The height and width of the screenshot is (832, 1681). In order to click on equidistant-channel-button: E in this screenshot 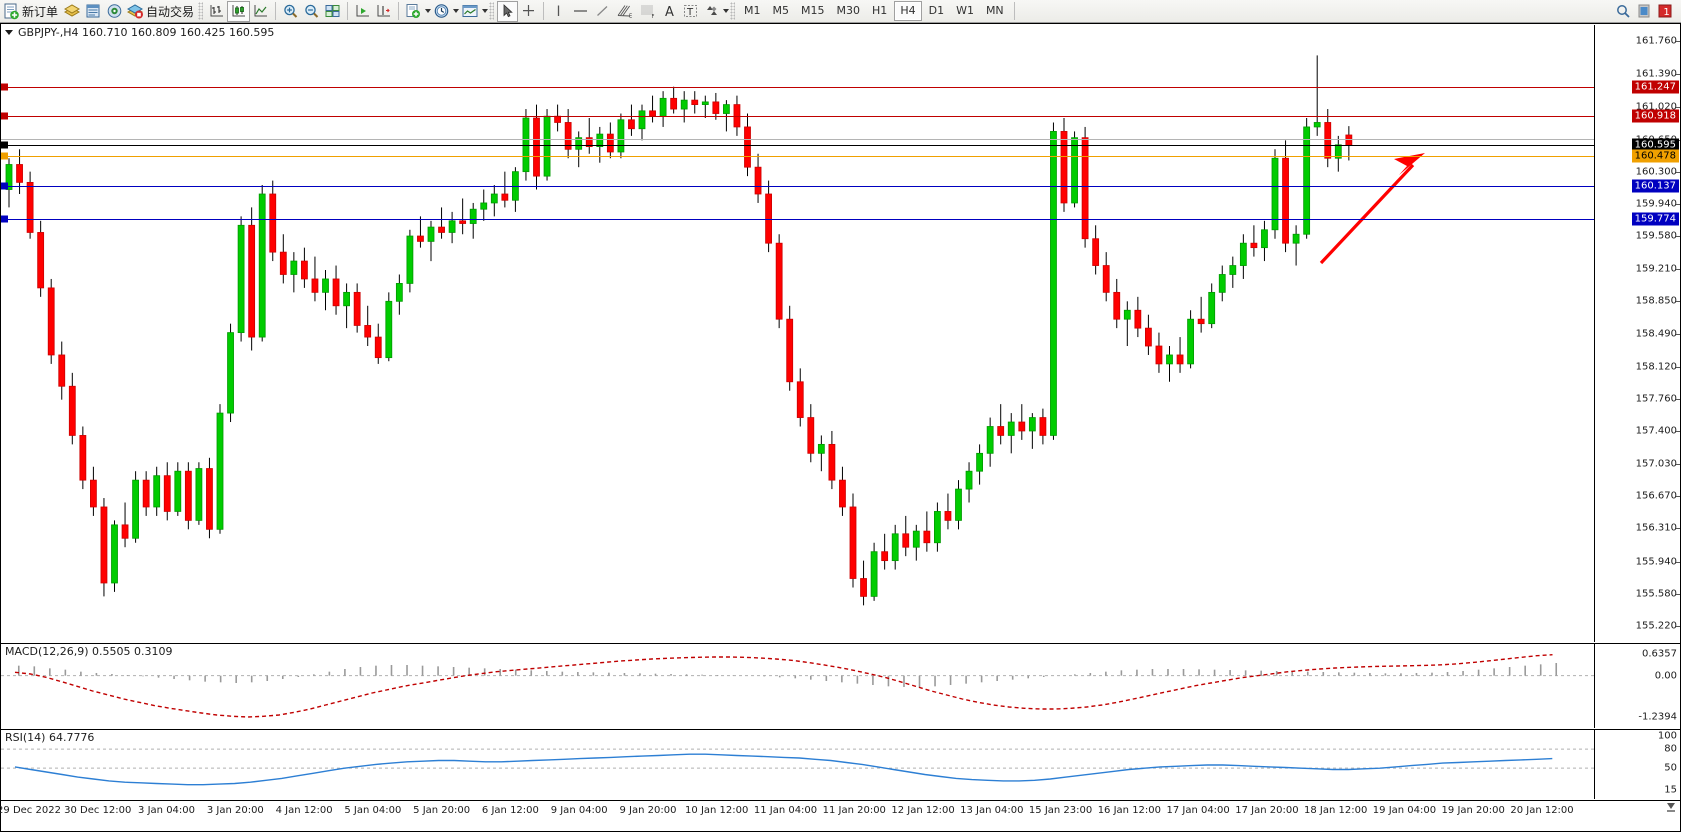, I will do `click(624, 11)`.